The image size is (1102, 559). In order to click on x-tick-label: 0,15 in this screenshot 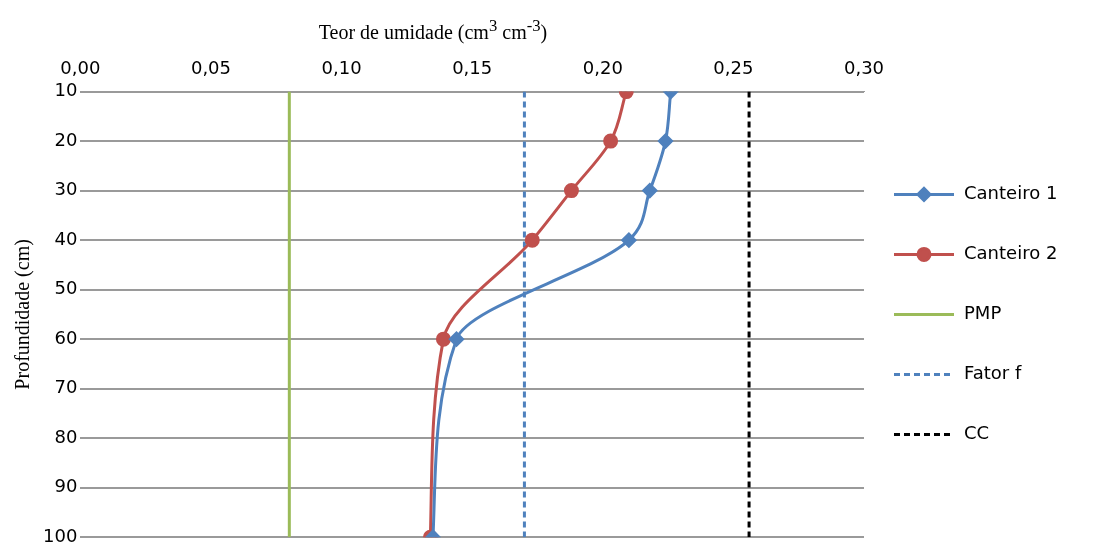, I will do `click(472, 68)`.